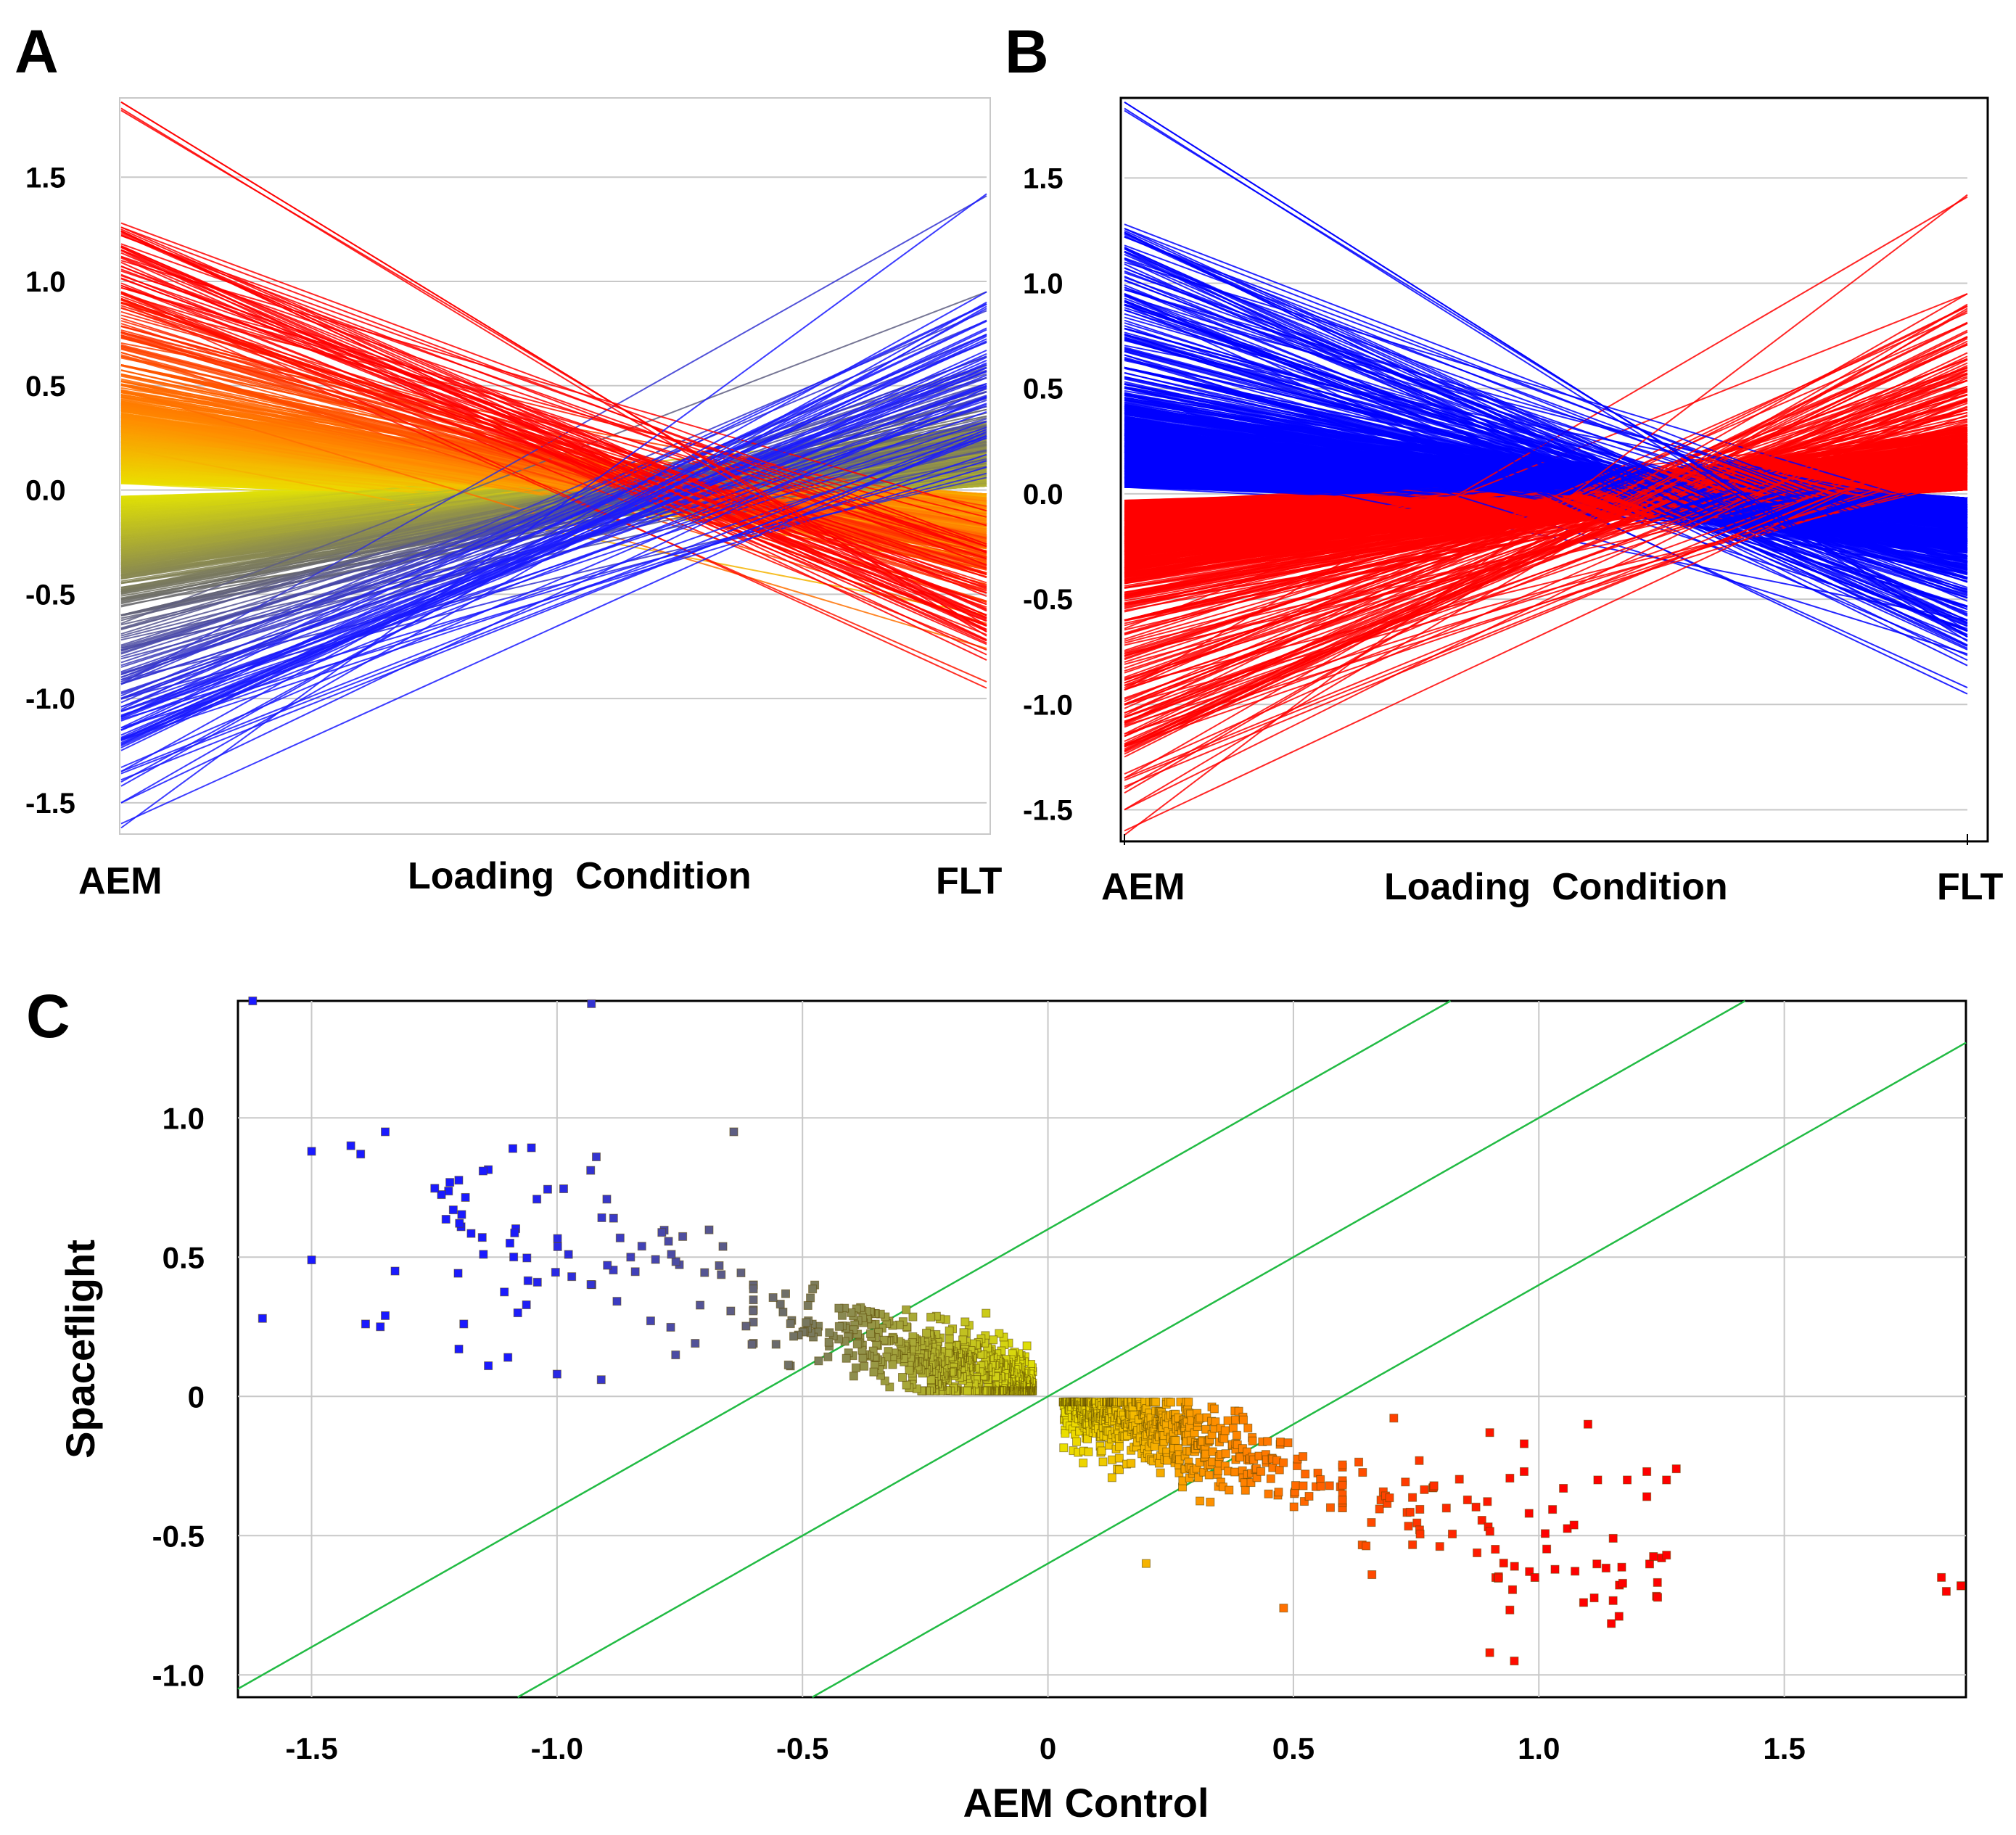  I want to click on panel-a-x-axis-title: Loading Condition, so click(580, 876).